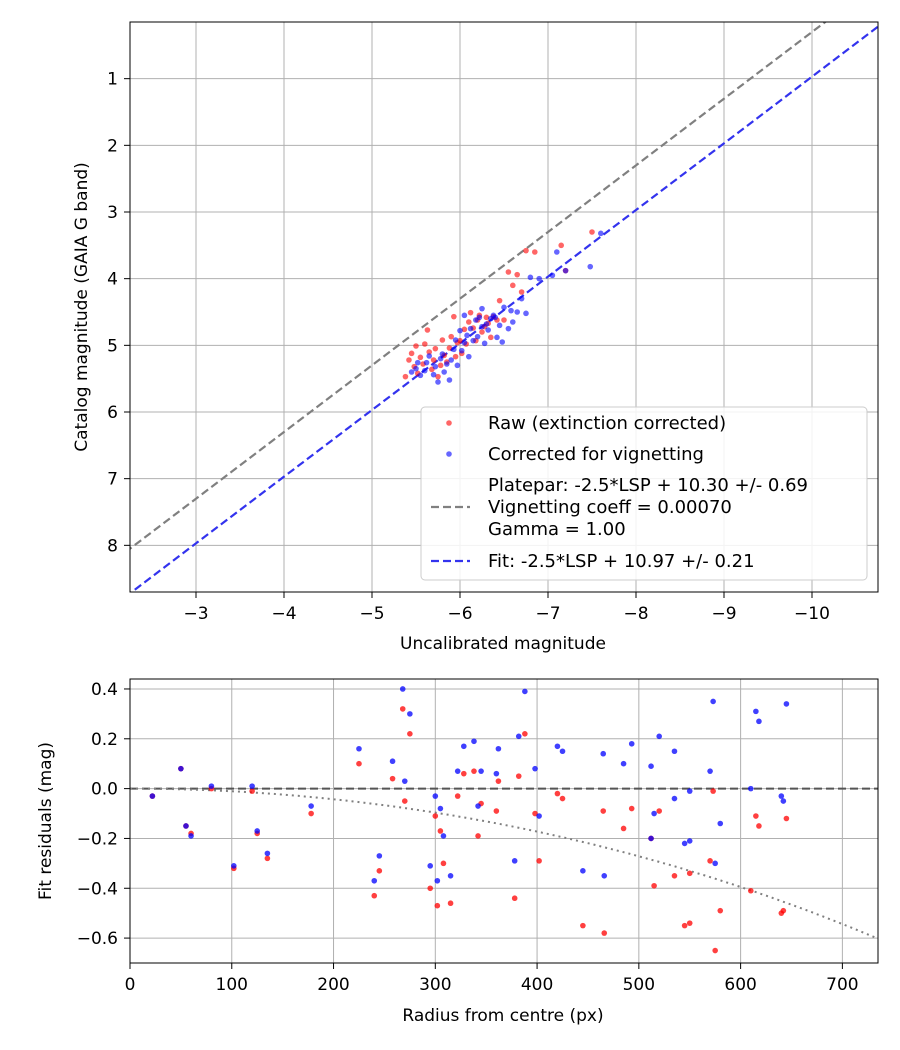 The width and height of the screenshot is (900, 1050). What do you see at coordinates (112, 213) in the screenshot?
I see `top-y-tick-label: 3` at bounding box center [112, 213].